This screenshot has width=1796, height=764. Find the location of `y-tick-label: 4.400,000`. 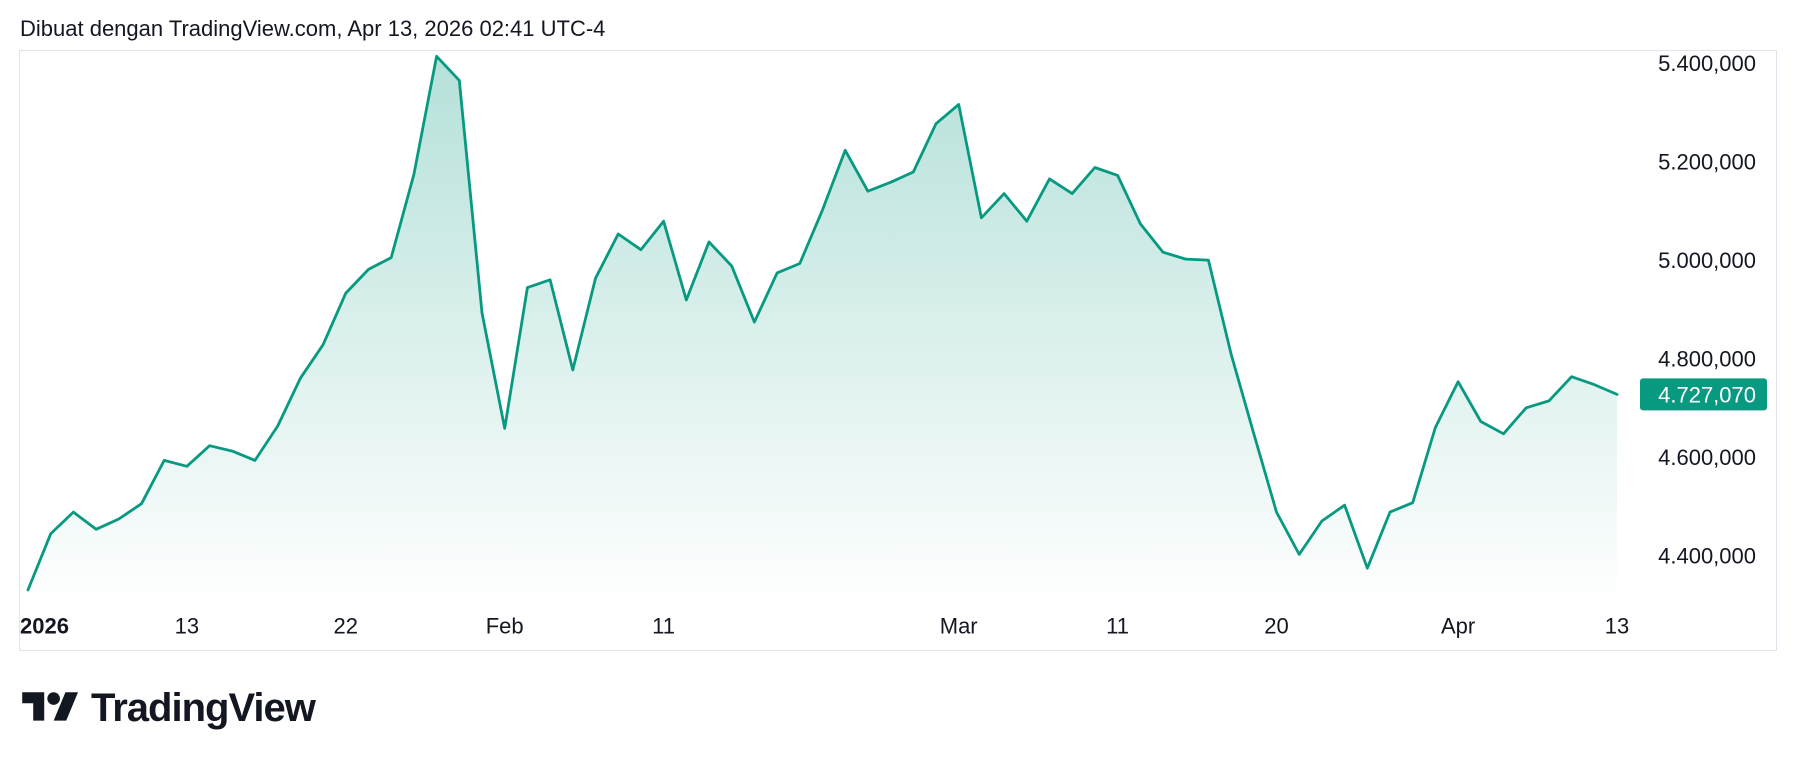

y-tick-label: 4.400,000 is located at coordinates (1707, 555).